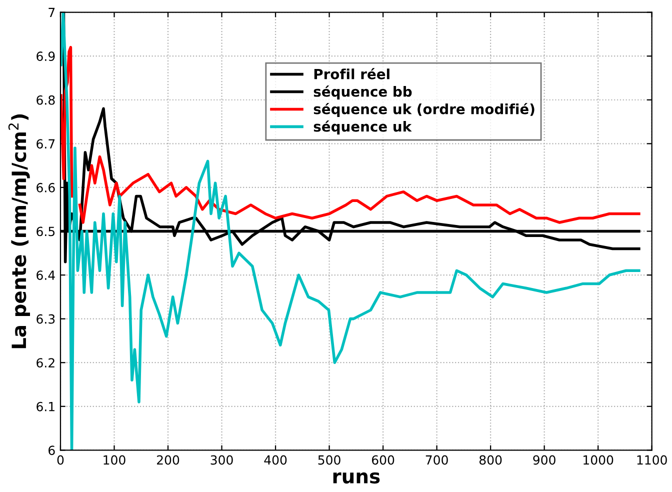 The height and width of the screenshot is (492, 672). I want to click on y-tick-label: 6.1, so click(45, 407).